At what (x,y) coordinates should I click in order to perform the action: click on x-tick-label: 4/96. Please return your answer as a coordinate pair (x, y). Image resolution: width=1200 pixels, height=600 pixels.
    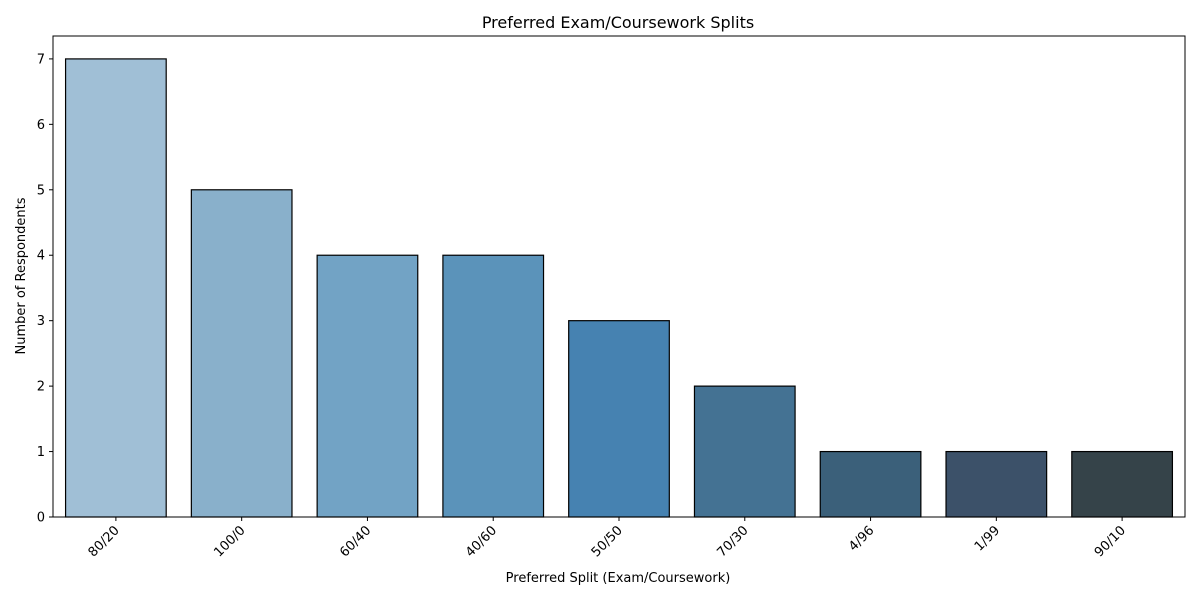
    Looking at the image, I should click on (861, 538).